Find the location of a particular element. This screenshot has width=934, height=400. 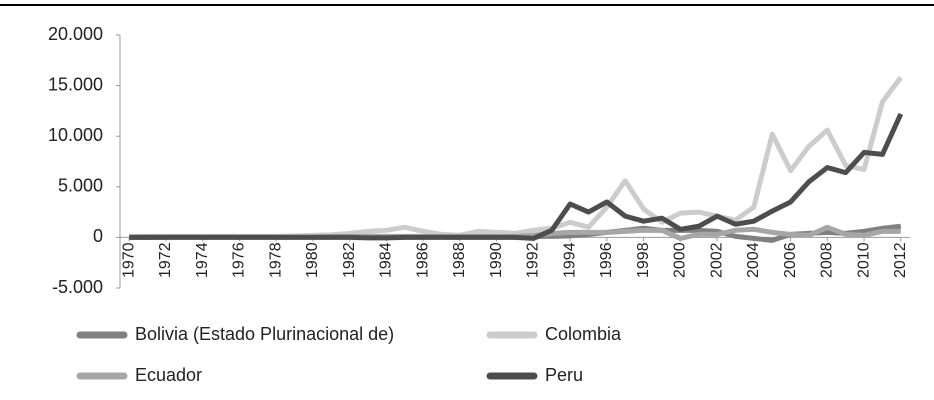

x-tick-label: 1986 is located at coordinates (422, 260).